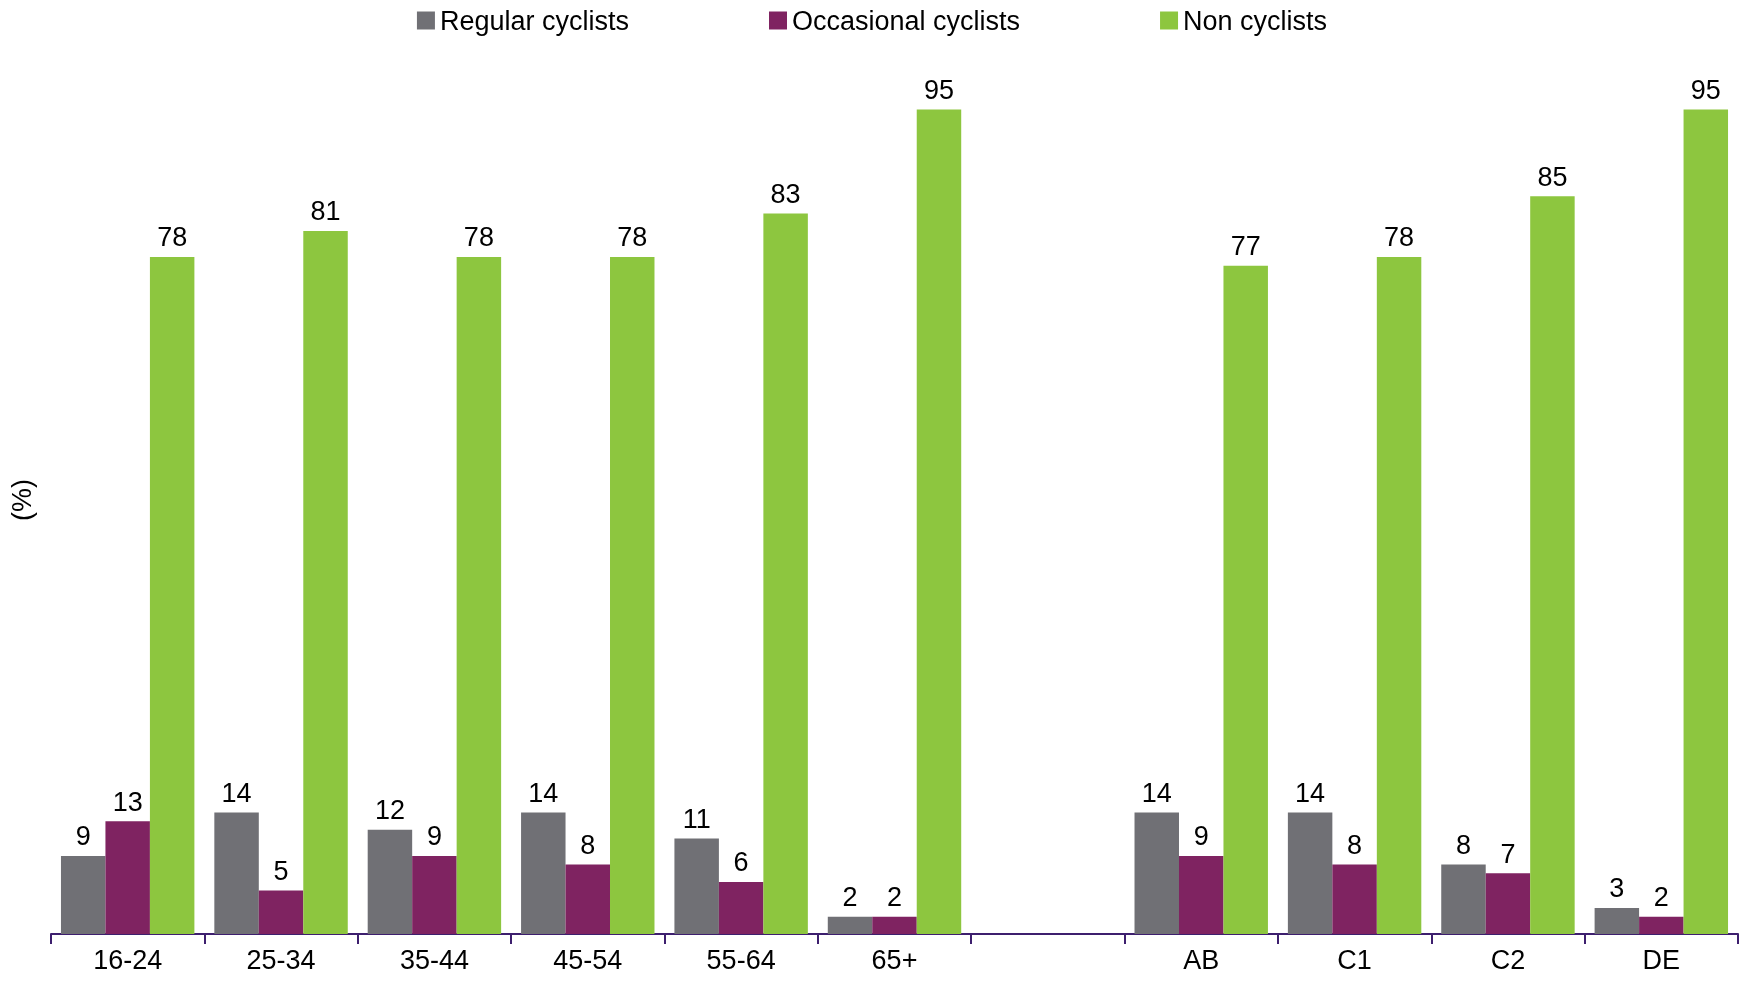 The height and width of the screenshot is (988, 1744). I want to click on data-label: 81, so click(325, 211).